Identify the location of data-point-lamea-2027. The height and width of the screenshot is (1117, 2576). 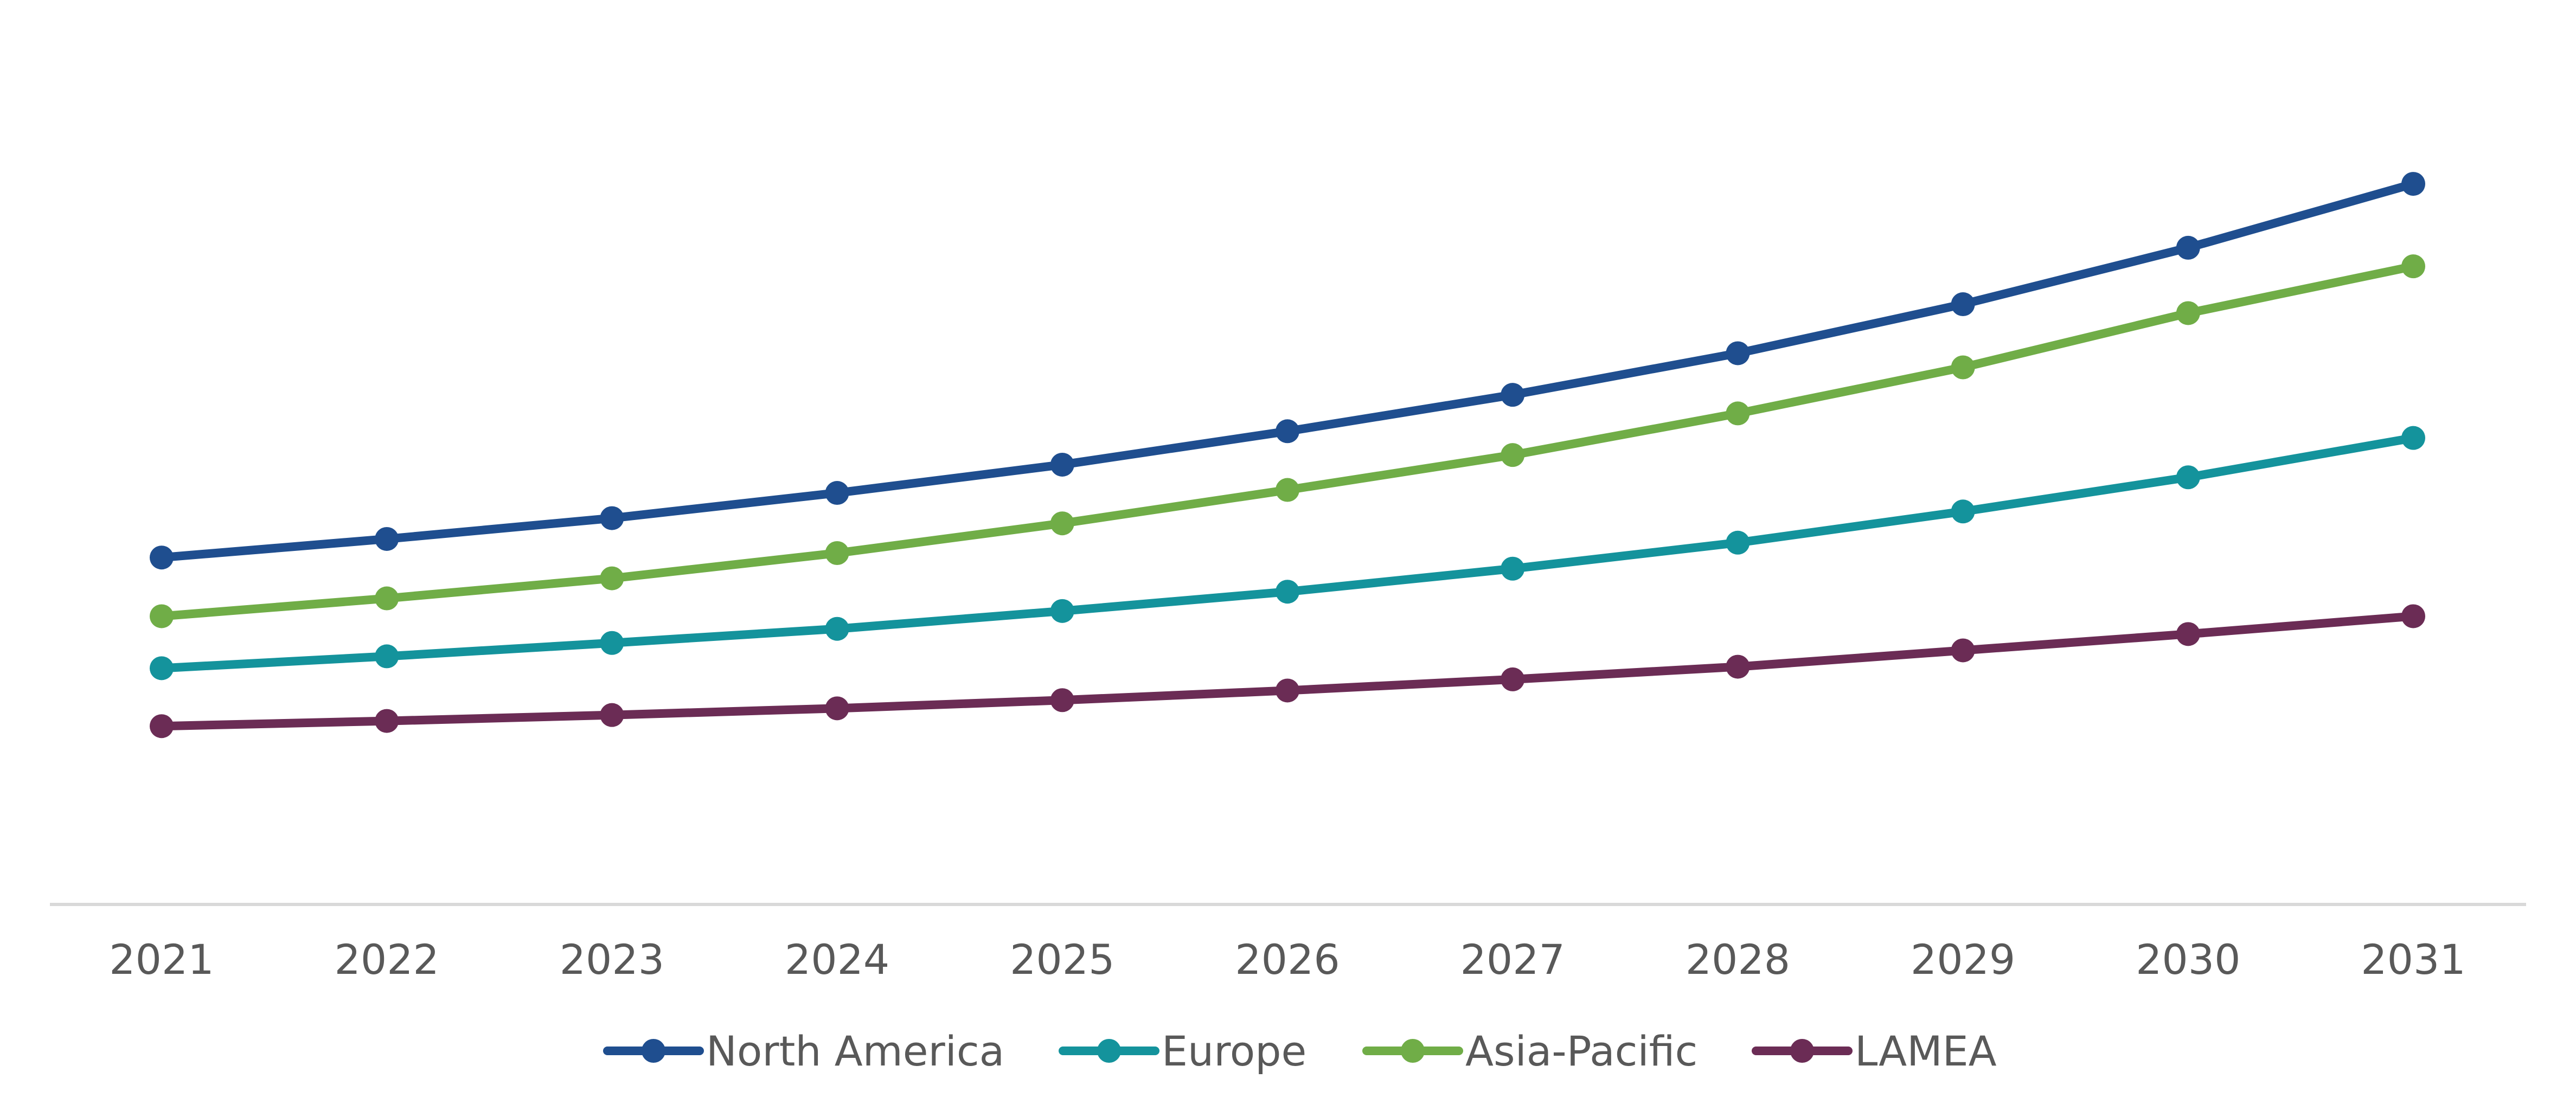
(1513, 679).